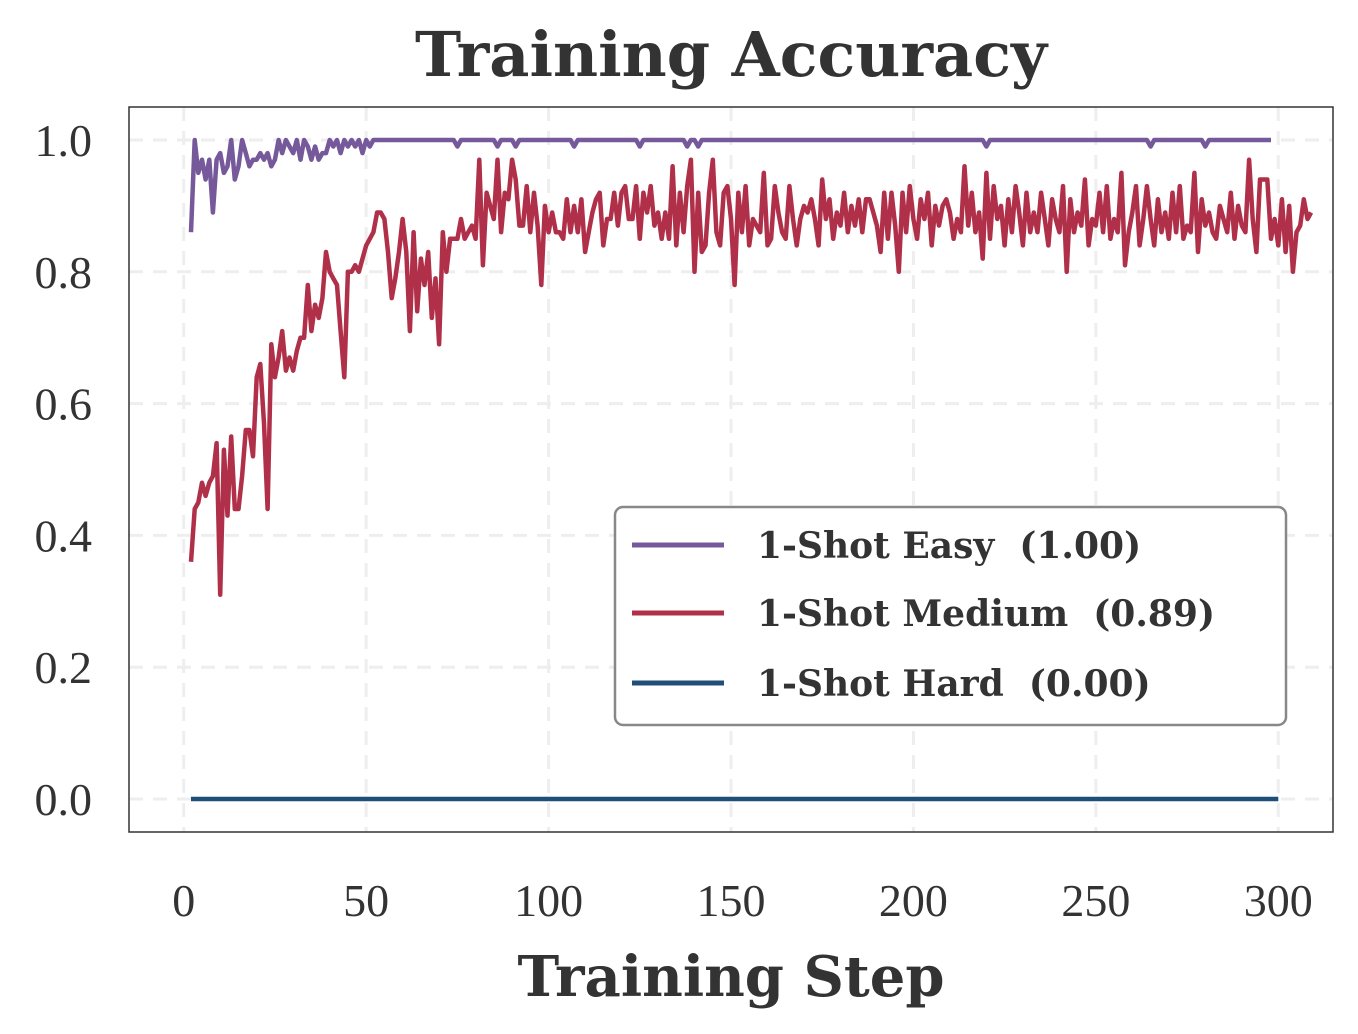 The image size is (1358, 1034). I want to click on x-tick-label: 150, so click(731, 900).